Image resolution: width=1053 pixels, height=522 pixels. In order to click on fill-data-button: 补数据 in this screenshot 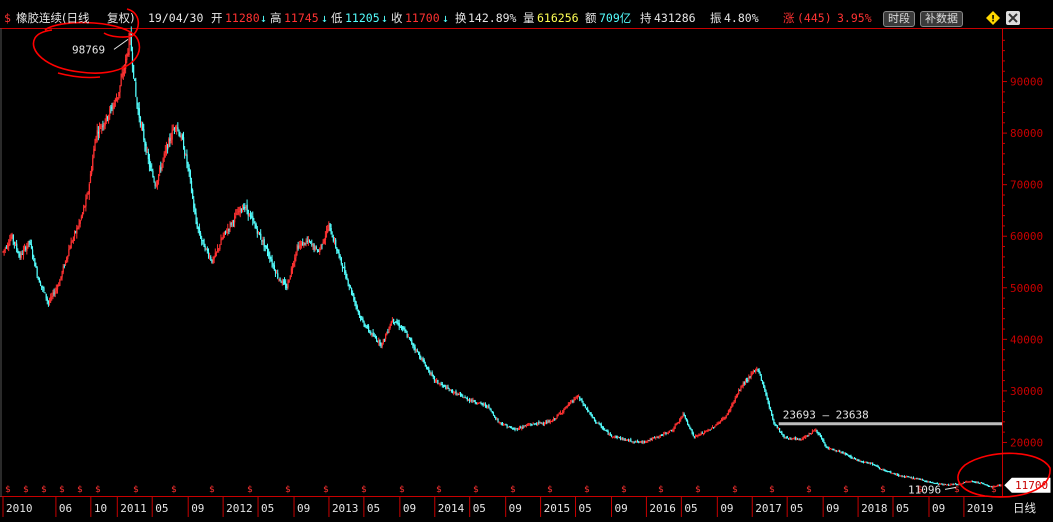, I will do `click(941, 19)`.